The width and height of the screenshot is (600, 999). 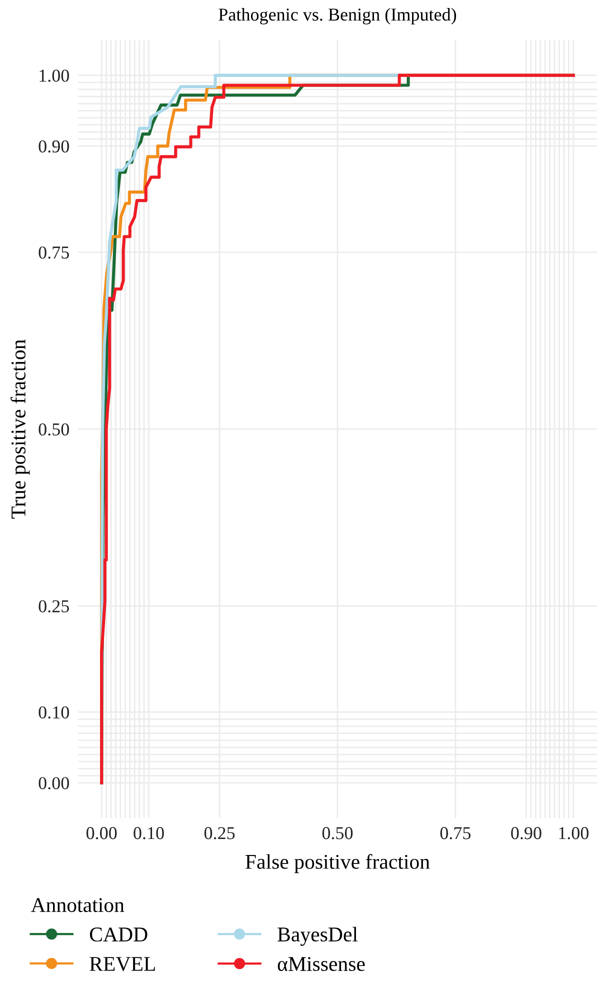 What do you see at coordinates (54, 76) in the screenshot?
I see `y-tick-label: 1.00` at bounding box center [54, 76].